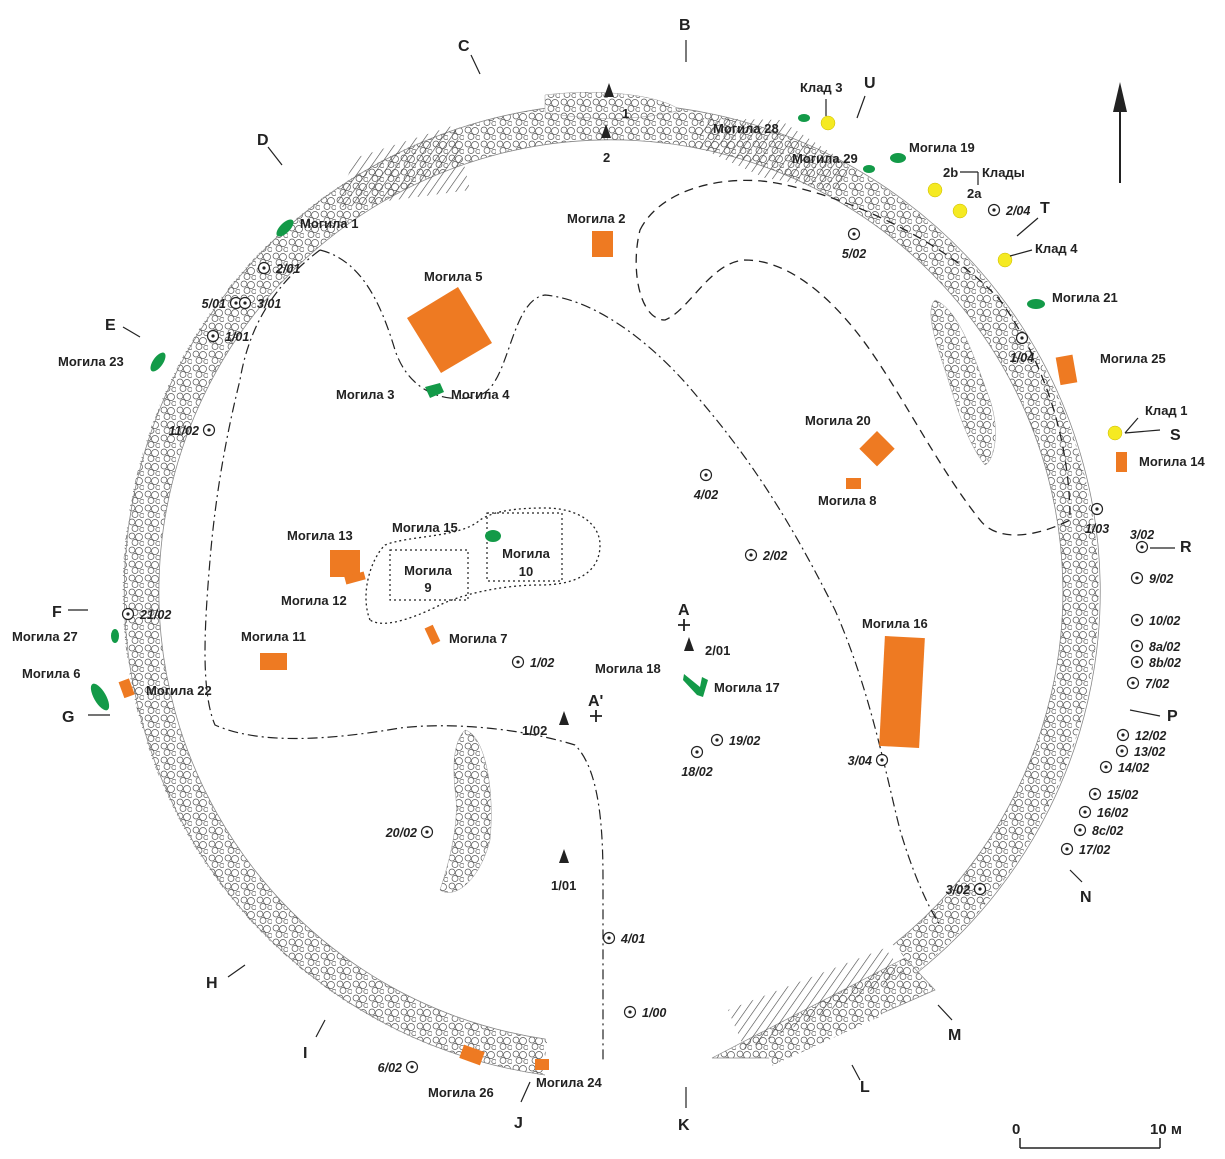 The width and height of the screenshot is (1225, 1159). Describe the element at coordinates (612, 105) in the screenshot. I see `stone-scatter-north` at that location.